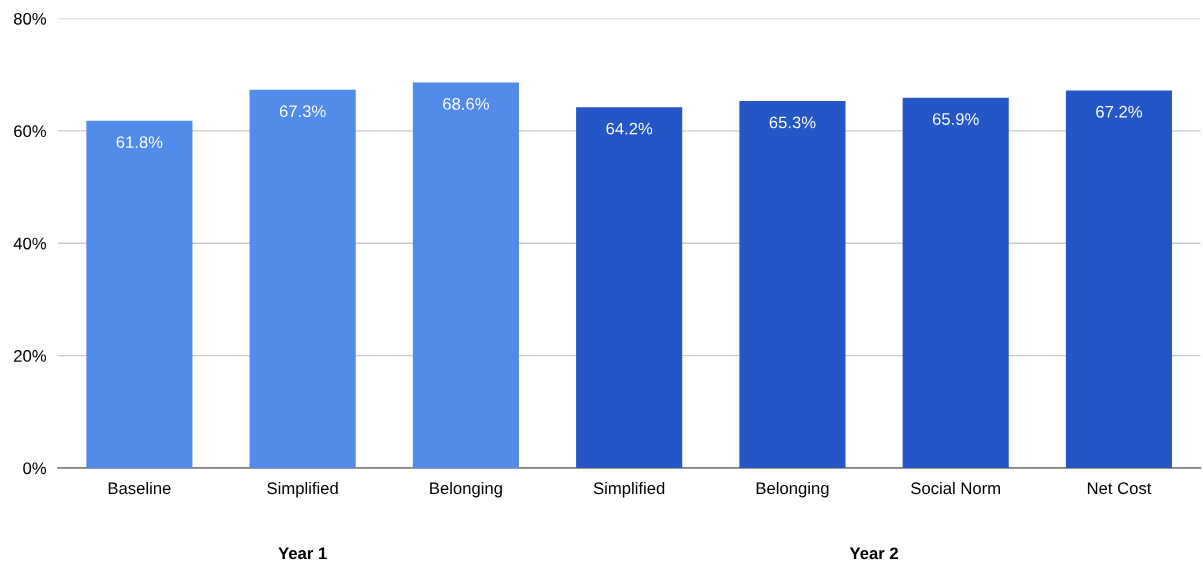 This screenshot has width=1203, height=569. What do you see at coordinates (1119, 111) in the screenshot?
I see `data-label: 67.2%` at bounding box center [1119, 111].